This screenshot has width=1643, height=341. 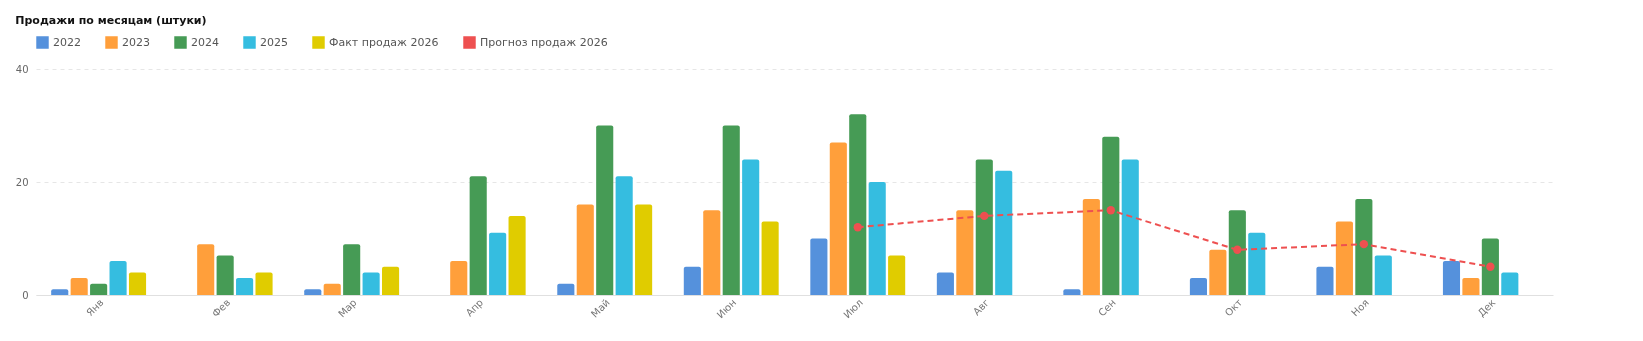 What do you see at coordinates (205, 42) in the screenshot?
I see `legend-label: 2024` at bounding box center [205, 42].